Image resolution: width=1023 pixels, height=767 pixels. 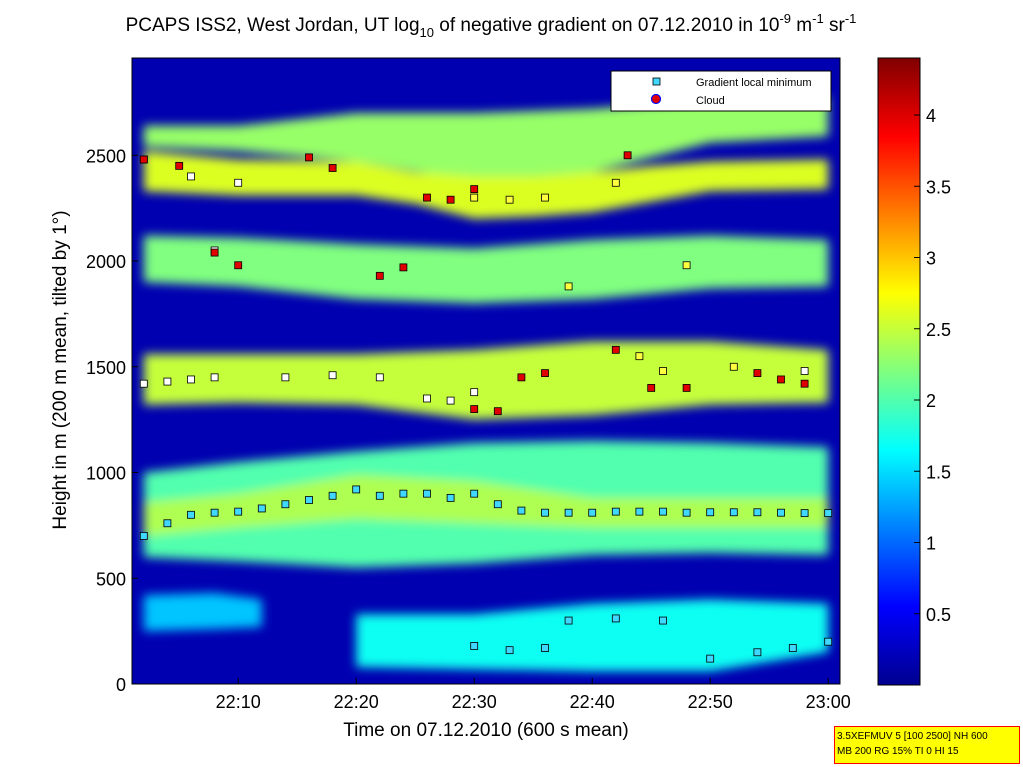 What do you see at coordinates (592, 635) in the screenshot?
I see `heatmap-band-L8` at bounding box center [592, 635].